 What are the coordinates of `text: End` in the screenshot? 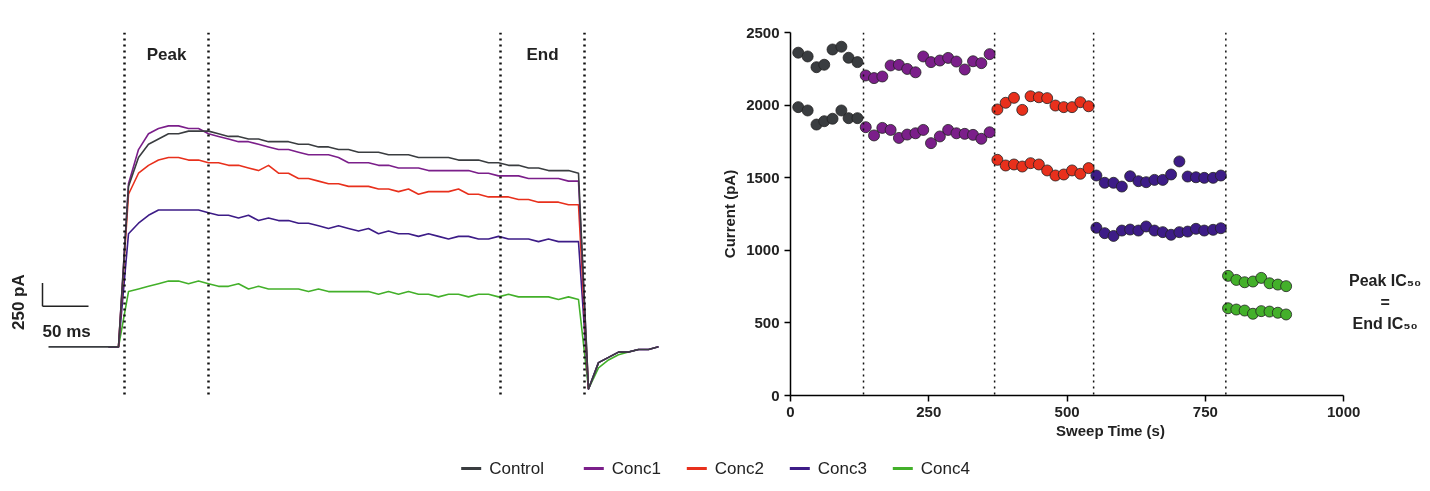 It's located at (542, 55).